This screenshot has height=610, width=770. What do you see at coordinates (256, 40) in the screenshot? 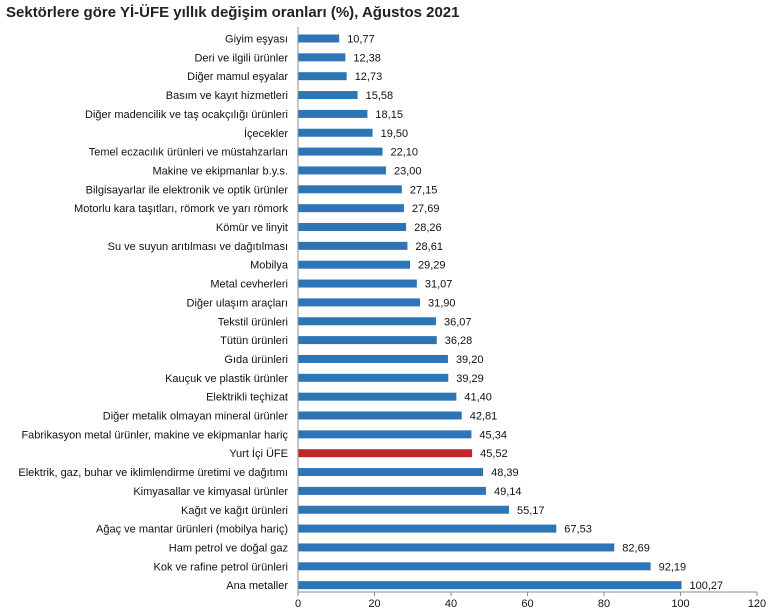
I see `category-label: Giyim eşyası` at bounding box center [256, 40].